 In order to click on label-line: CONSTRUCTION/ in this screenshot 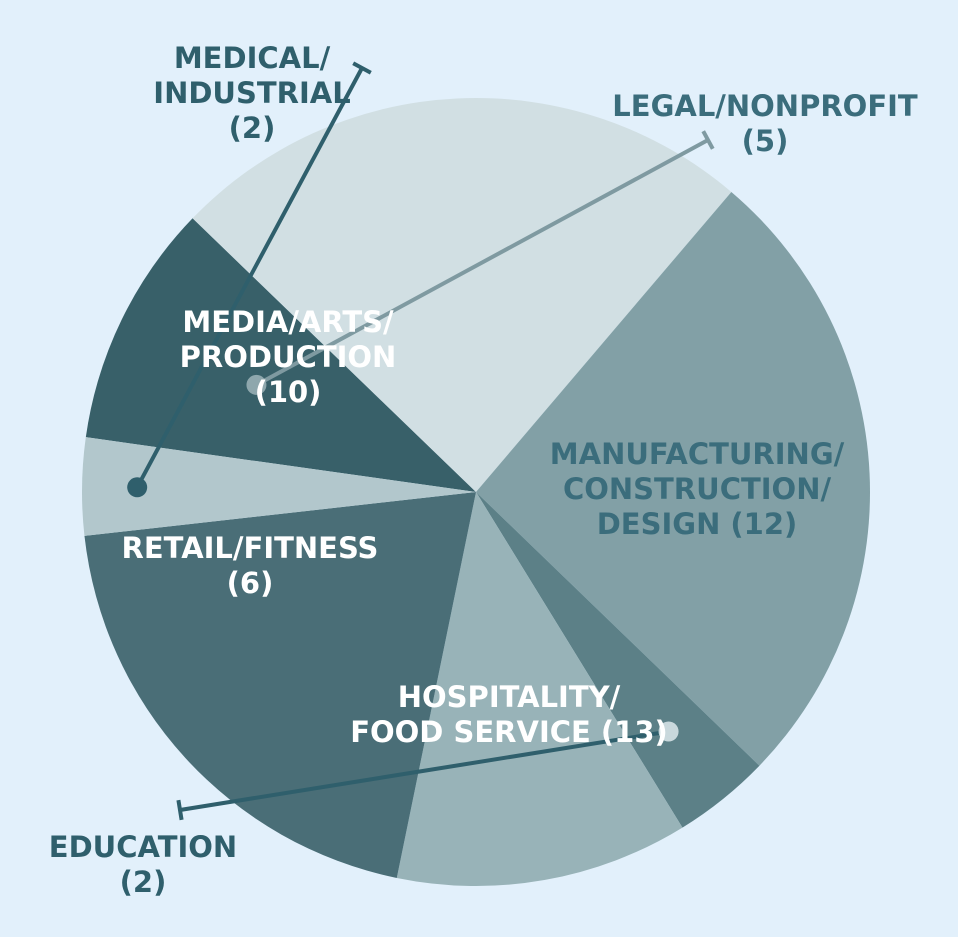, I will do `click(697, 489)`.